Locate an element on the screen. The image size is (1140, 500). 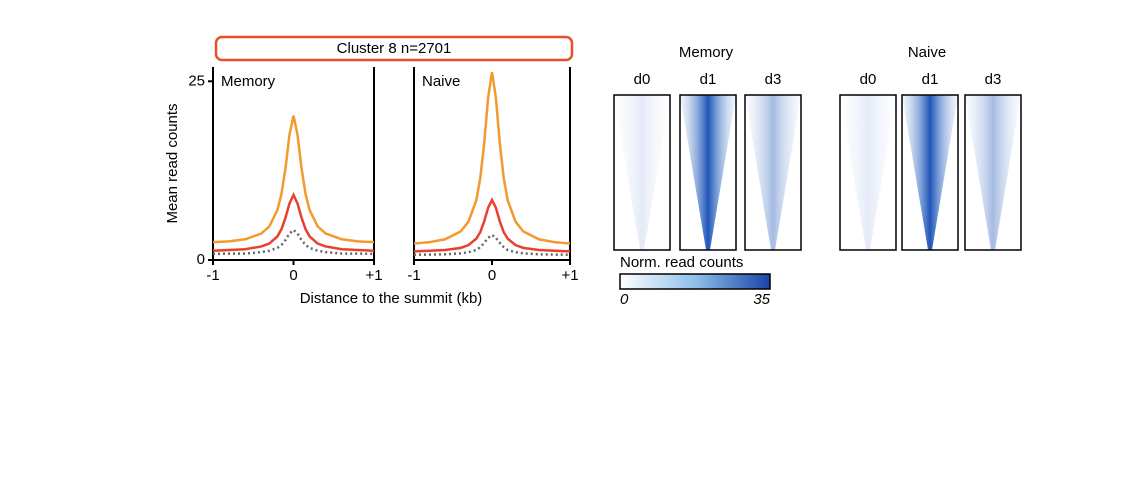
y-tick-label: 0 is located at coordinates (201, 259).